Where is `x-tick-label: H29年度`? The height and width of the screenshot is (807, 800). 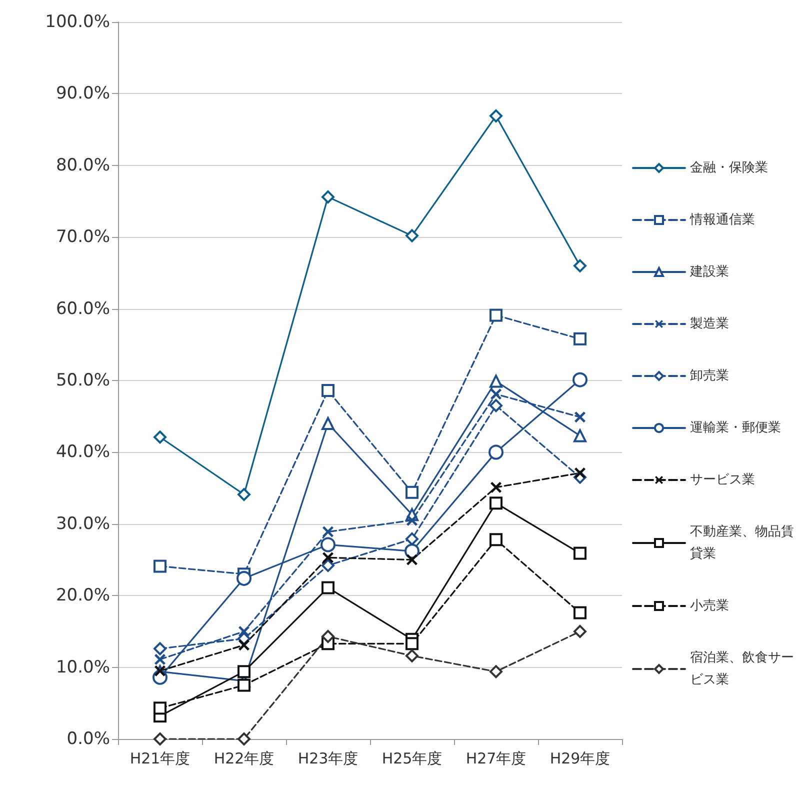
x-tick-label: H29年度 is located at coordinates (580, 759).